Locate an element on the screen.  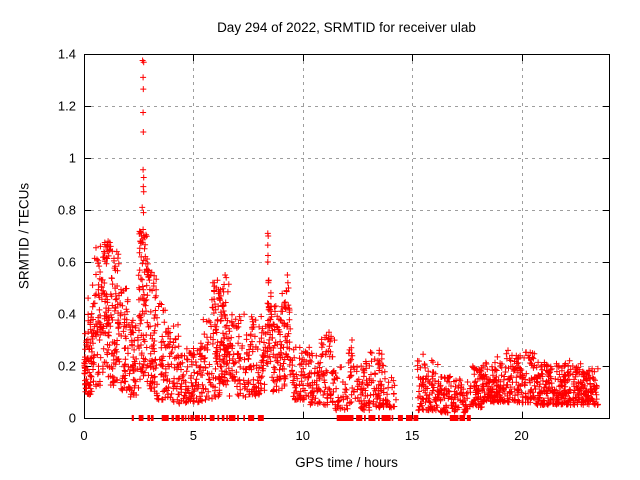
x-tick-label: 15 is located at coordinates (412, 435).